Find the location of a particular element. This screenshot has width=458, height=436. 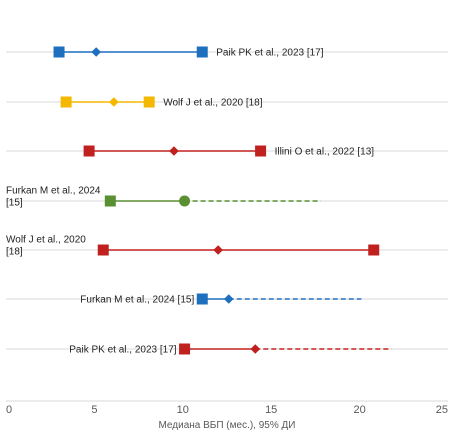

study-label-line: Wolf J et al., 2020 is located at coordinates (46, 240).